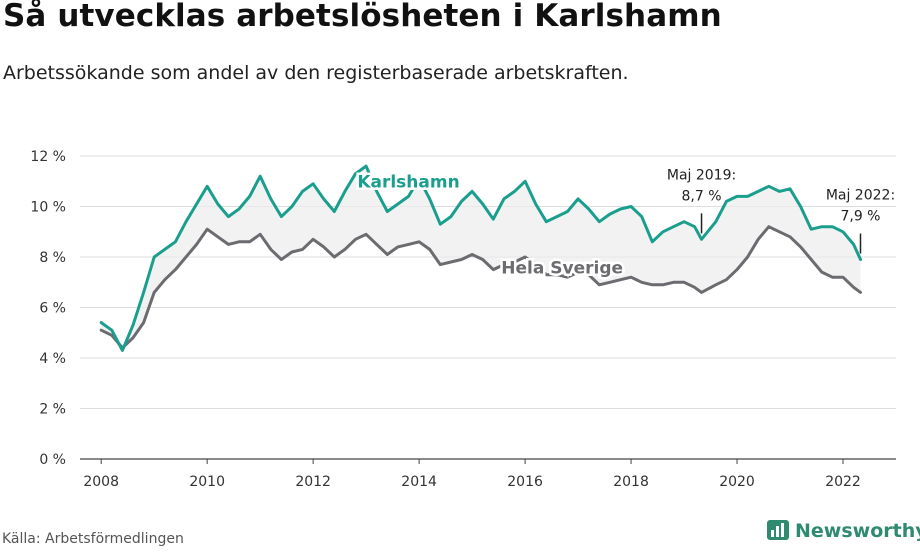  Describe the element at coordinates (843, 482) in the screenshot. I see `x-tick-label: 2022` at that location.